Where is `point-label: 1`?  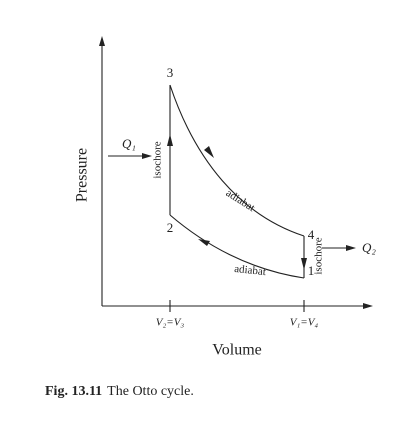
point-label: 1 is located at coordinates (311, 270).